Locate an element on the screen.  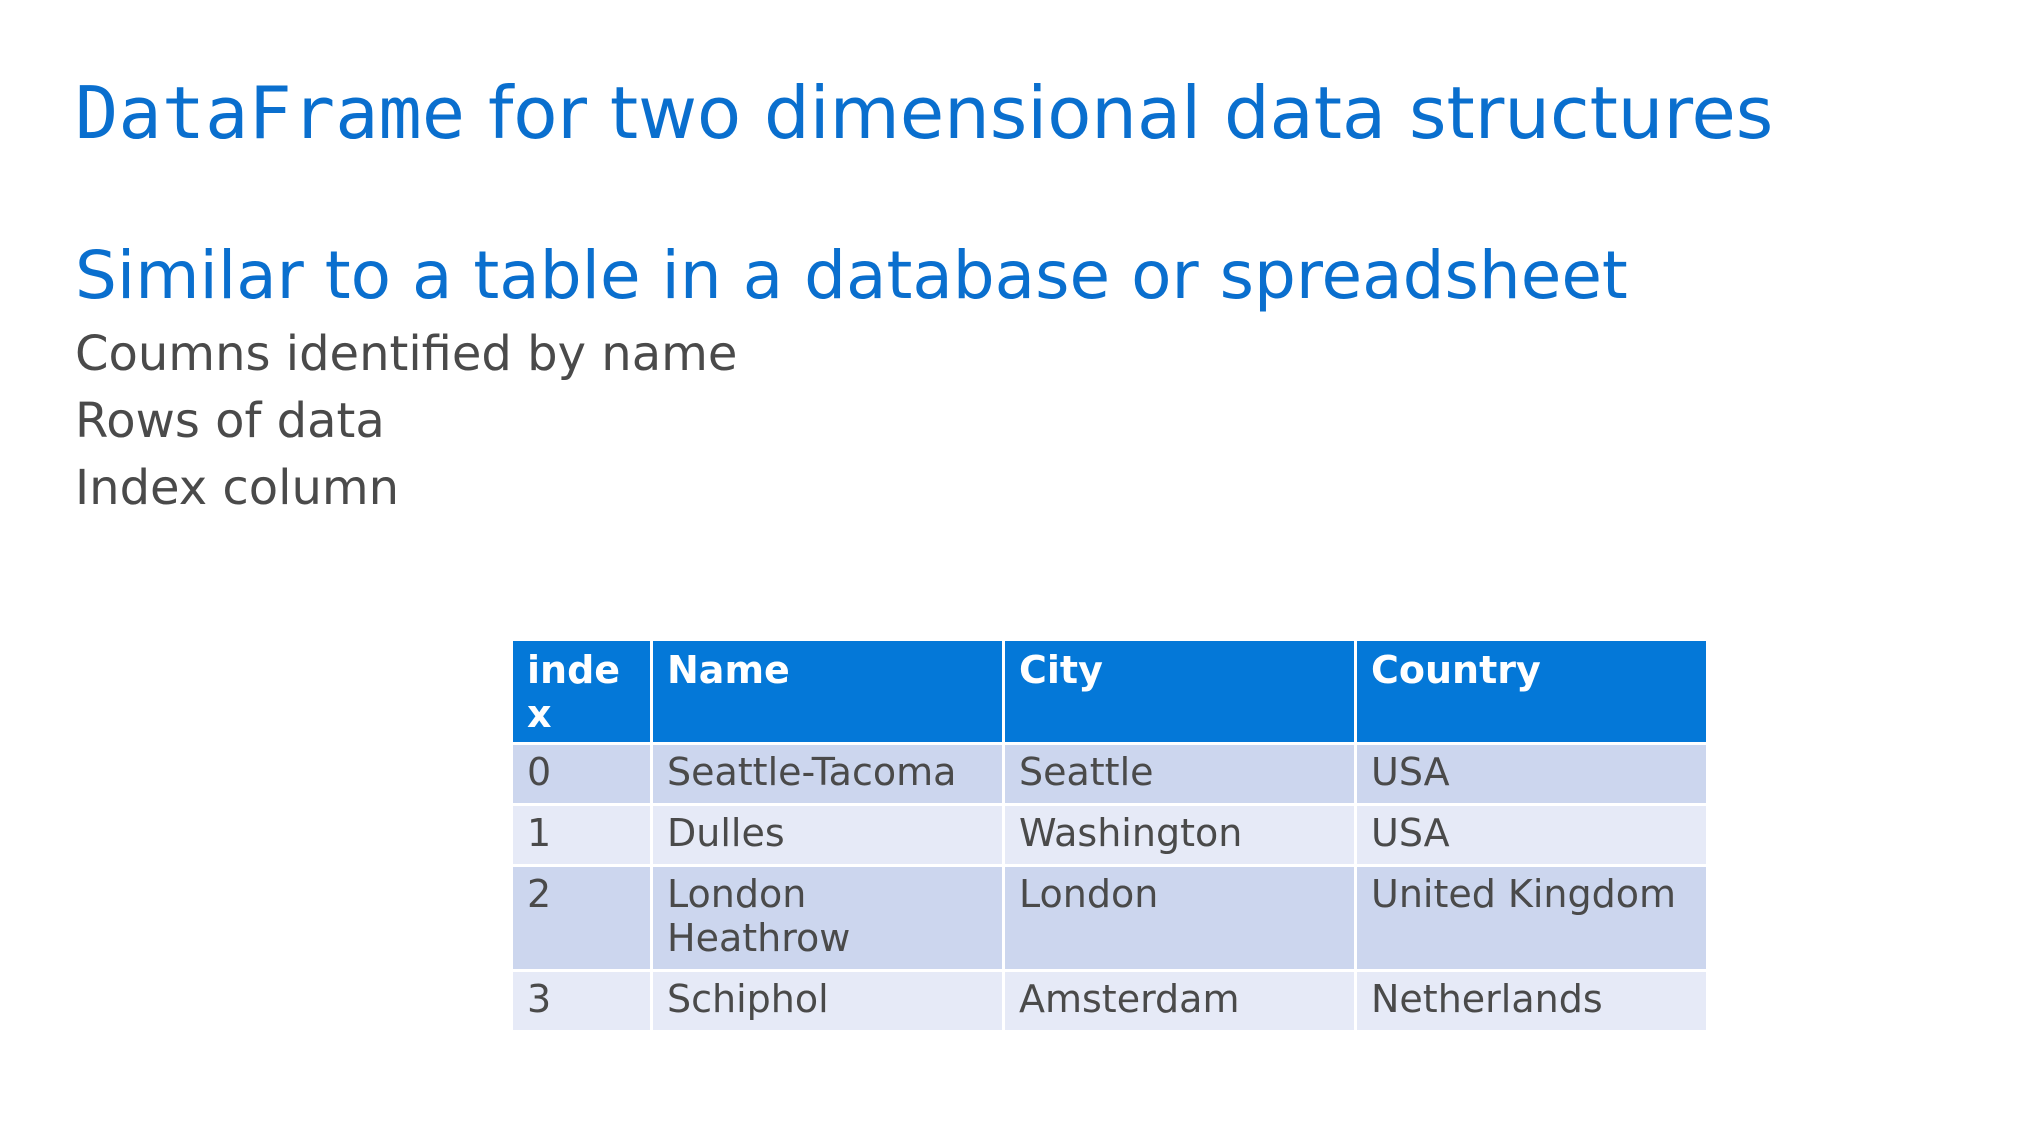
header-country: Country is located at coordinates (1531, 691).